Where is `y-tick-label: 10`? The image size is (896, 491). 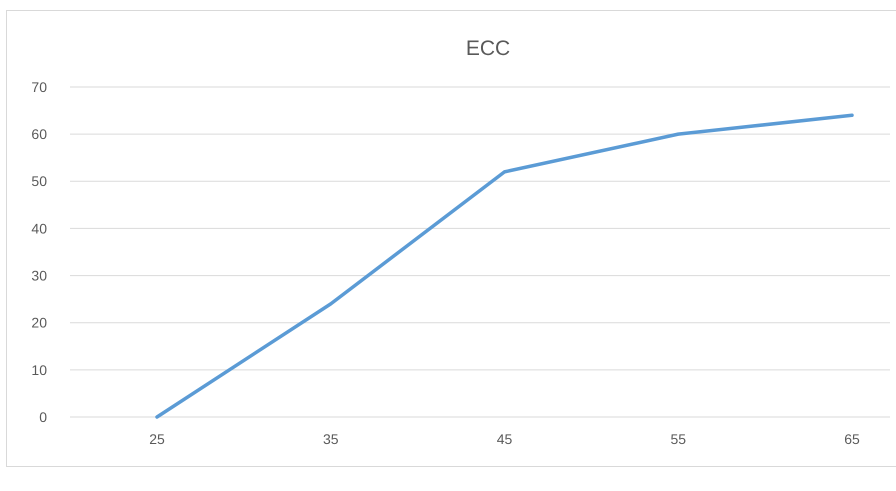
y-tick-label: 10 is located at coordinates (39, 370).